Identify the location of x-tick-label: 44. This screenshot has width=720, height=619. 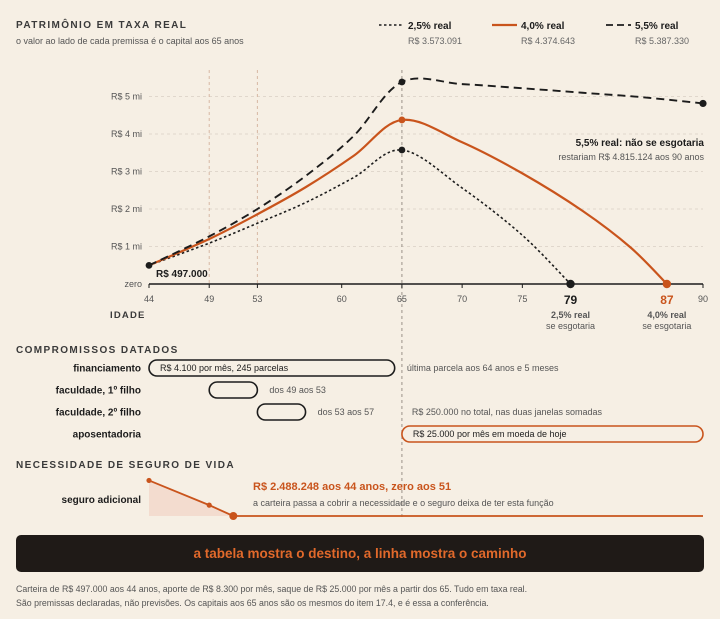
(149, 299).